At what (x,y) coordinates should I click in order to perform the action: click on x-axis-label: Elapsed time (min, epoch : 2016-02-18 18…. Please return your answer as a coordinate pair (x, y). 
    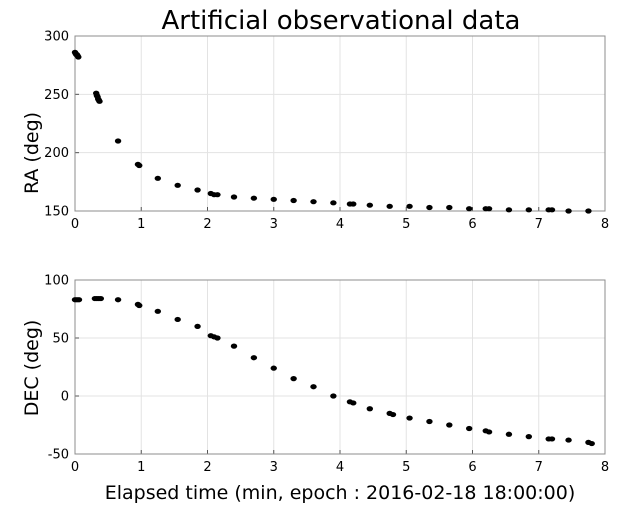
    Looking at the image, I should click on (340, 493).